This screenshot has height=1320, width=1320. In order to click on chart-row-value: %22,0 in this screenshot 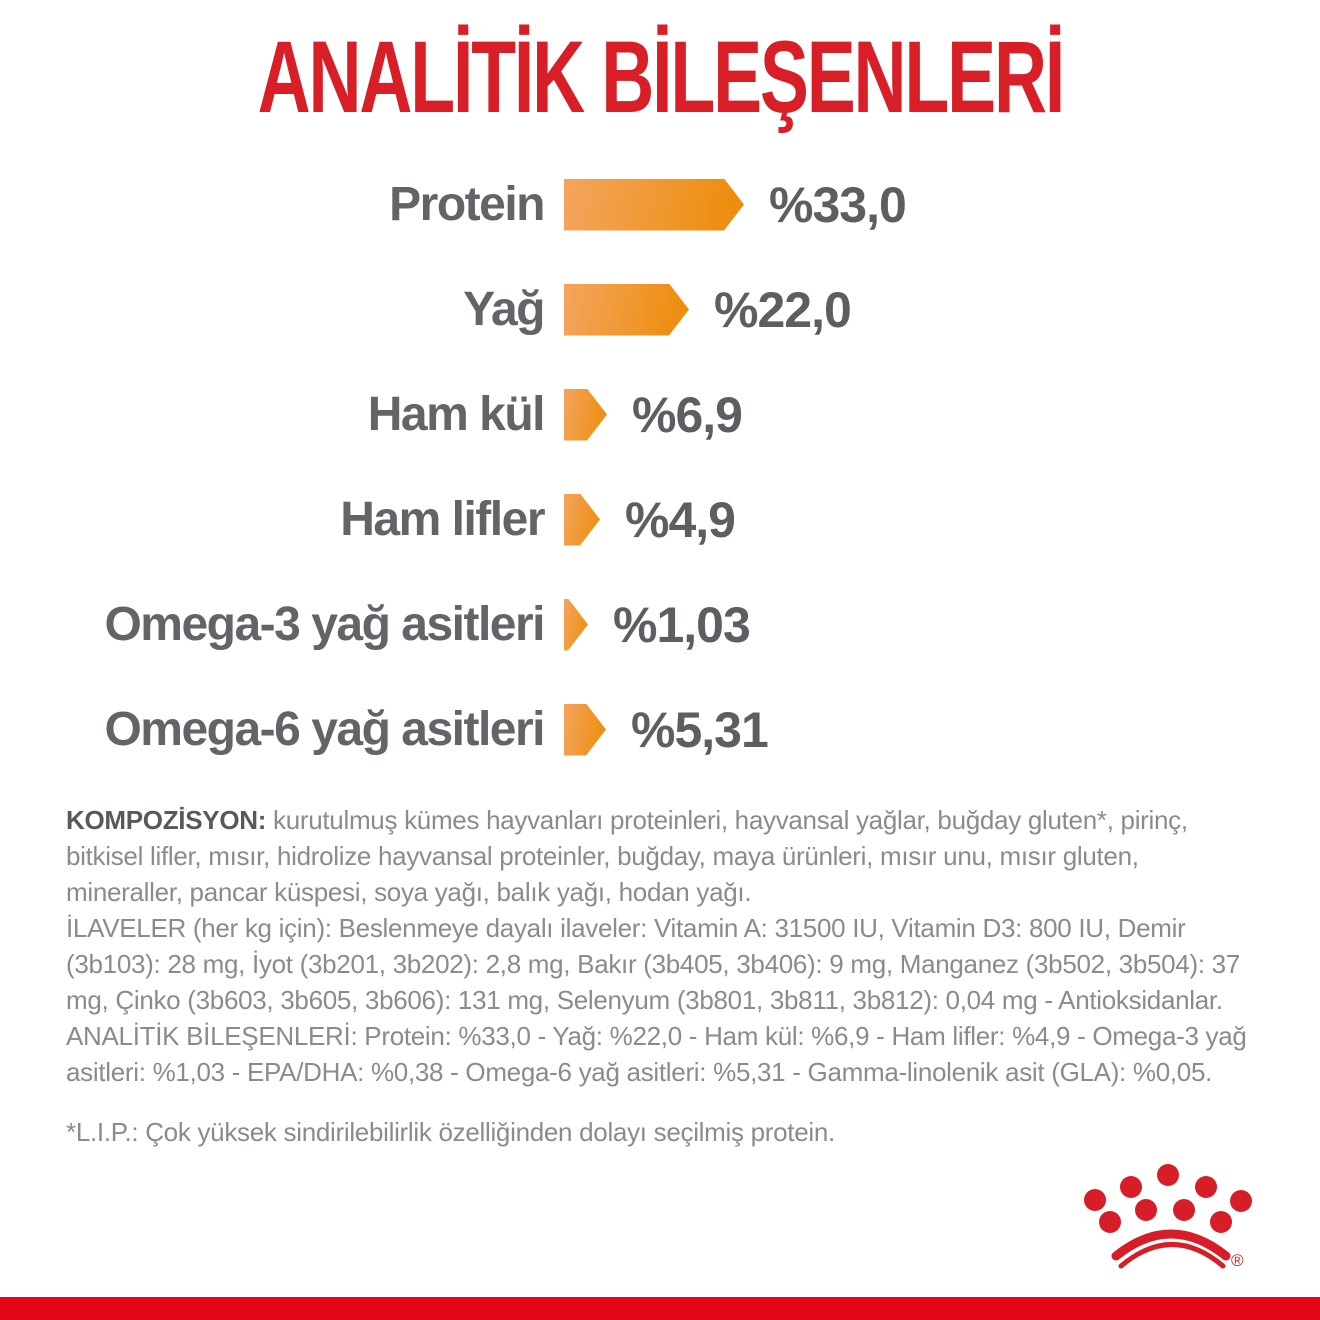, I will do `click(783, 309)`.